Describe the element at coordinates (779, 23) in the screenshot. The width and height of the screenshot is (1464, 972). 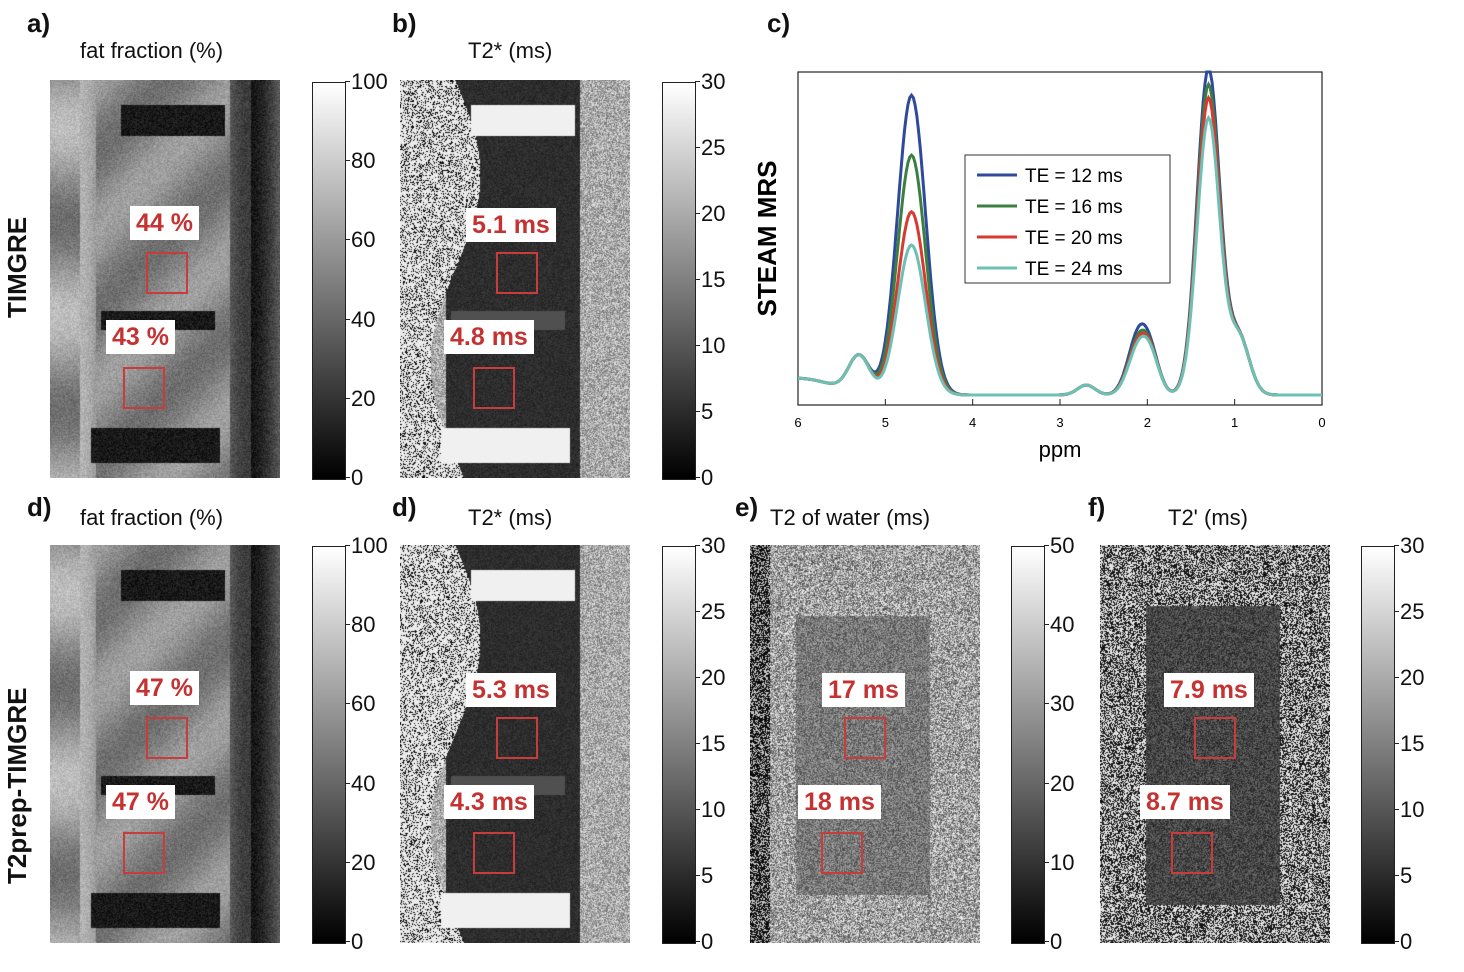
I see `panel-c-label: c)` at that location.